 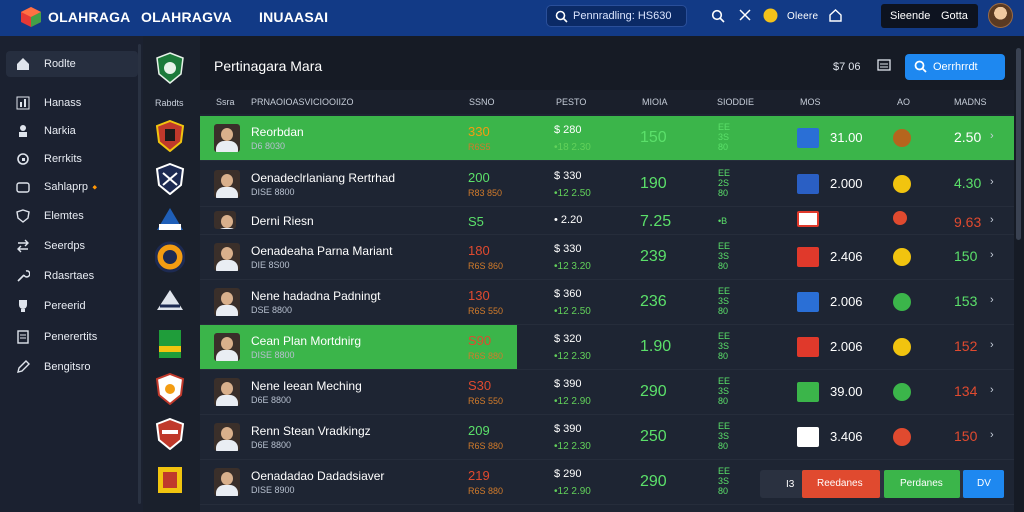 What do you see at coordinates (568, 339) in the screenshot?
I see `odds-line: $ 320` at bounding box center [568, 339].